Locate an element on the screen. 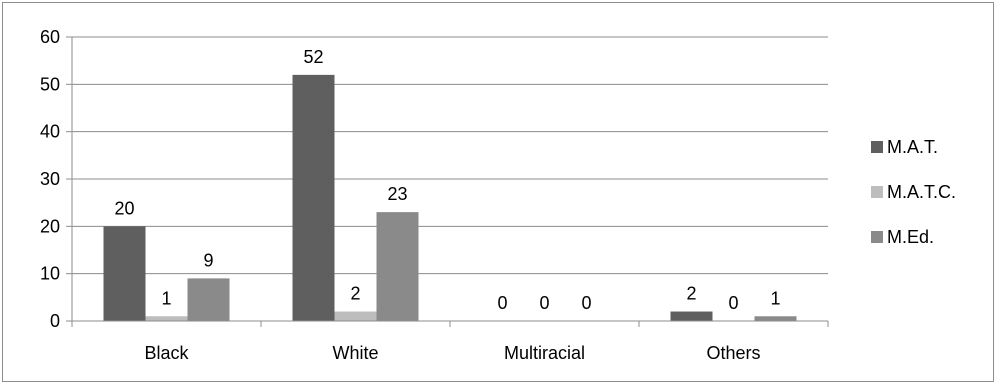 Image resolution: width=998 pixels, height=385 pixels. legend: M.A.T. M.A.T.C. M.Ed. is located at coordinates (913, 192).